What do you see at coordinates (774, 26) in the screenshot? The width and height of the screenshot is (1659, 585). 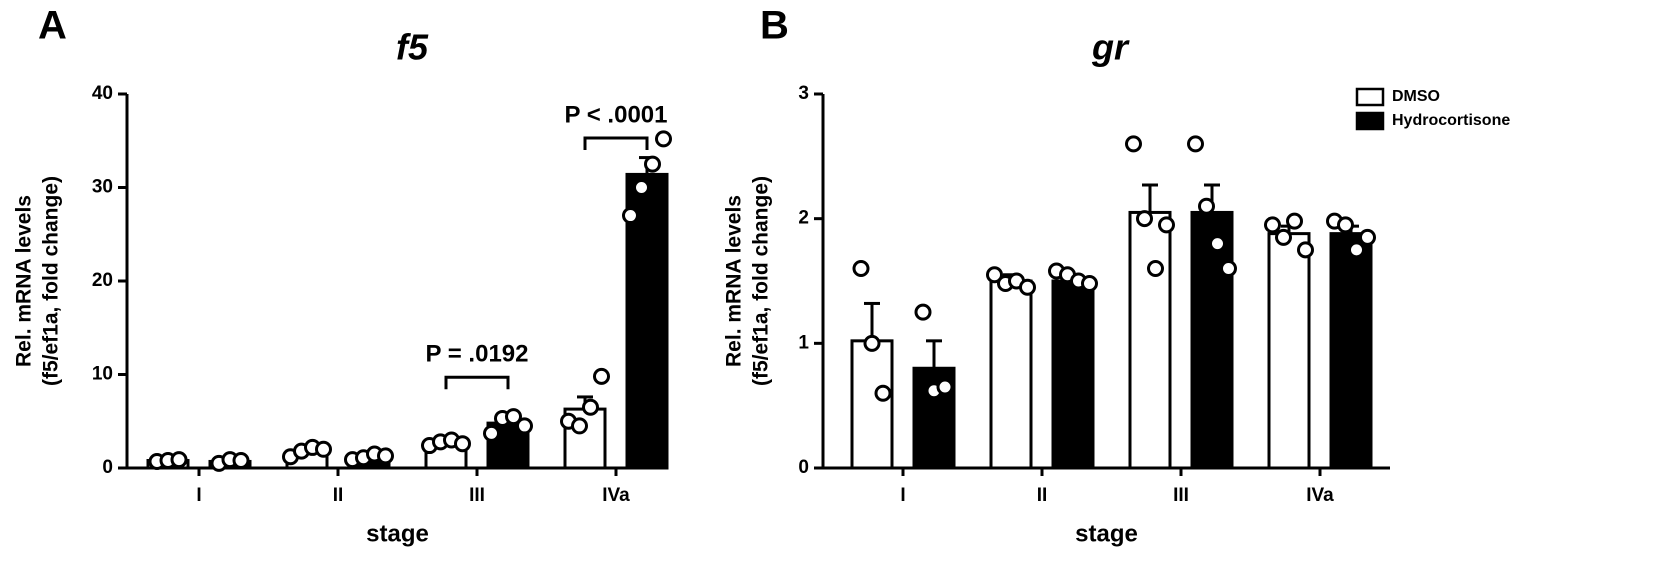 I see `panel-letter: B` at bounding box center [774, 26].